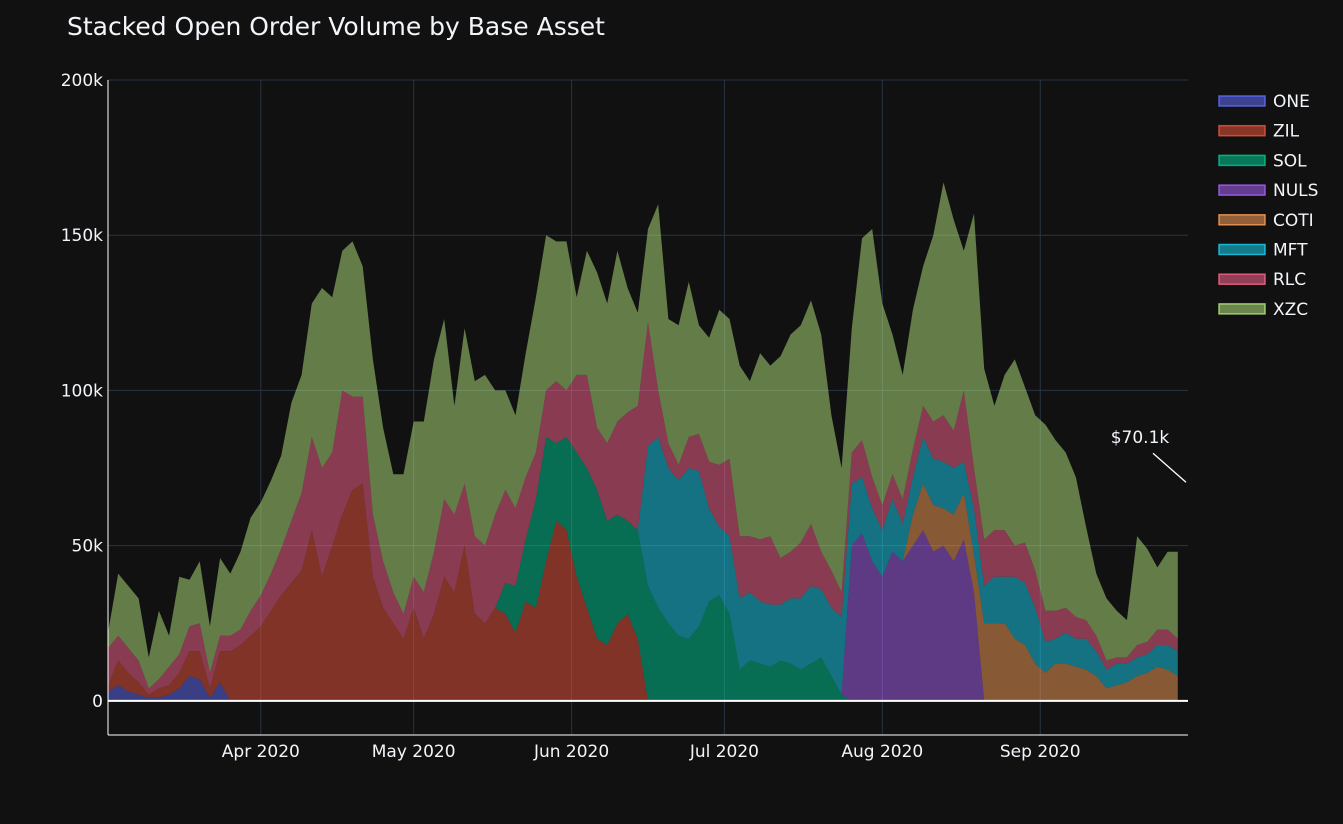 The width and height of the screenshot is (1343, 824). Describe the element at coordinates (1295, 191) in the screenshot. I see `legend-label-nuls: NULS` at that location.